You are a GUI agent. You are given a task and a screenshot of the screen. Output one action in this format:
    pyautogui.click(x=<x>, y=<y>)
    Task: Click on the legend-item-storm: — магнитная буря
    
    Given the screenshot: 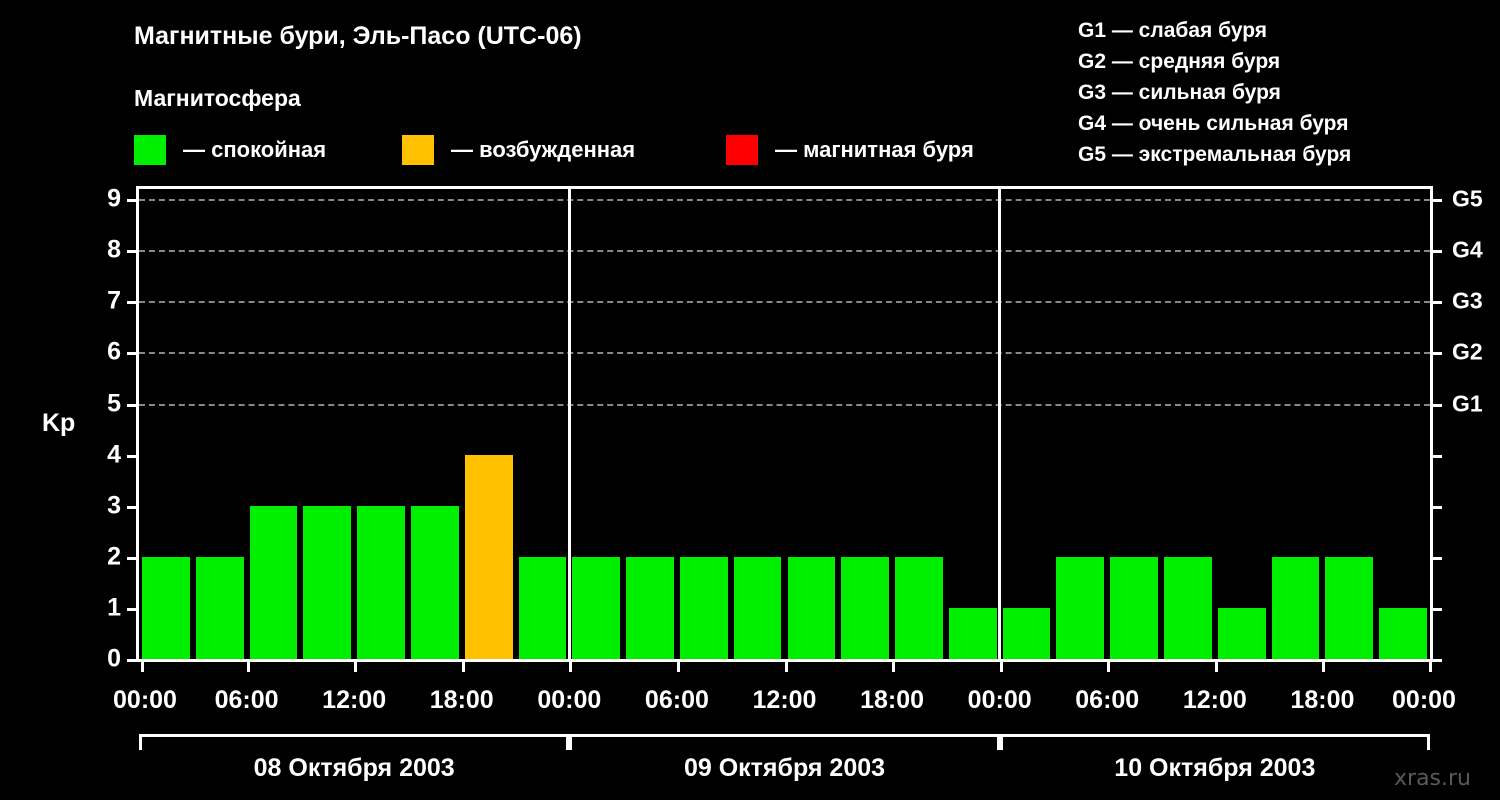 What is the action you would take?
    pyautogui.click(x=850, y=150)
    